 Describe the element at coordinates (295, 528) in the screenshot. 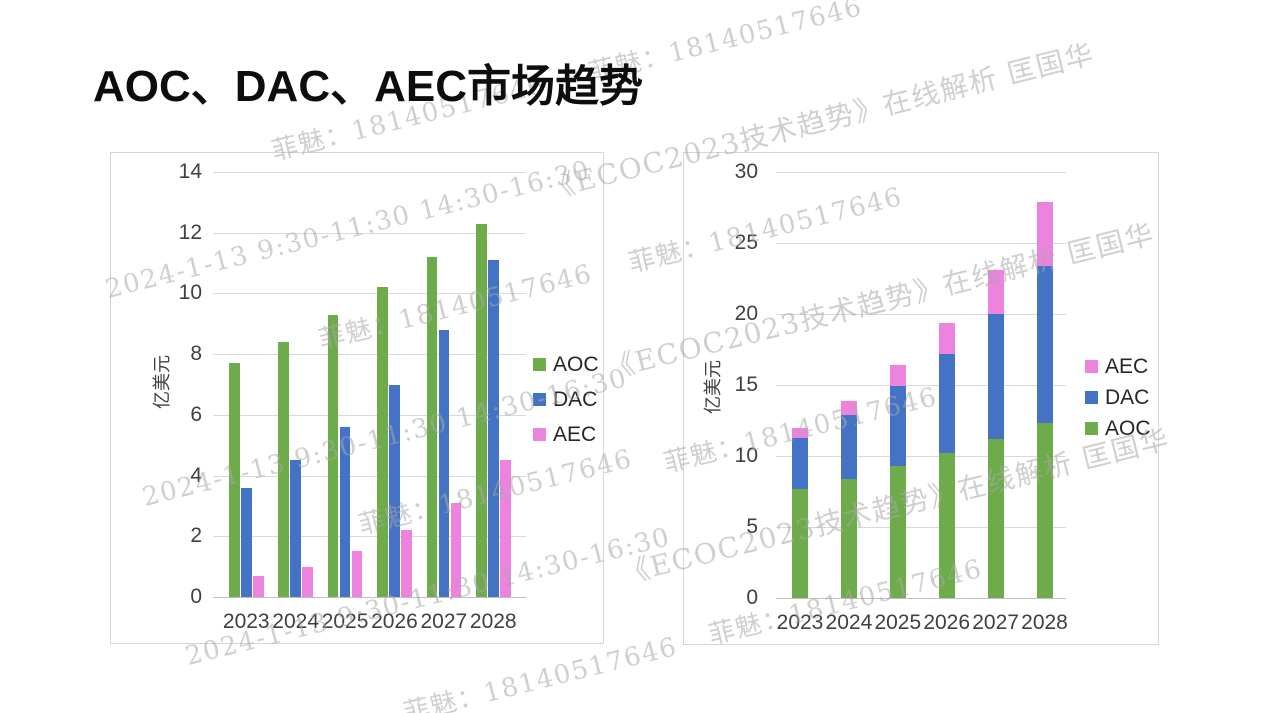

I see `bar-DAC-2024` at that location.